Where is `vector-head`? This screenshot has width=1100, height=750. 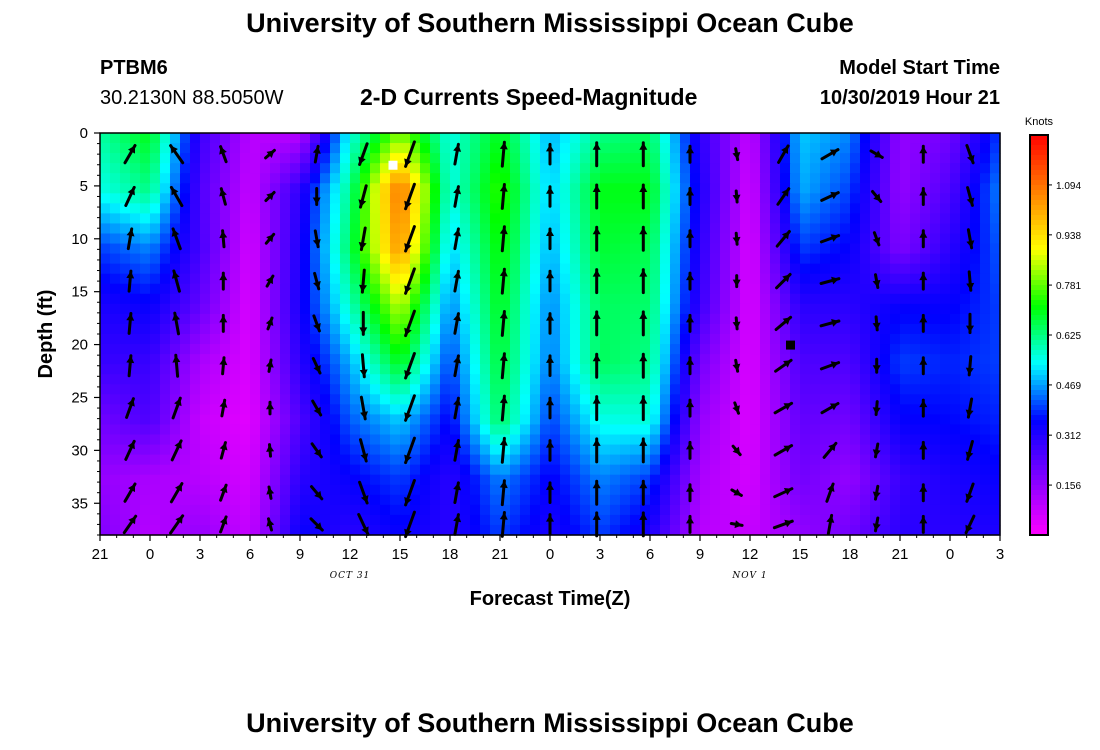
vector-head is located at coordinates (550, 317).